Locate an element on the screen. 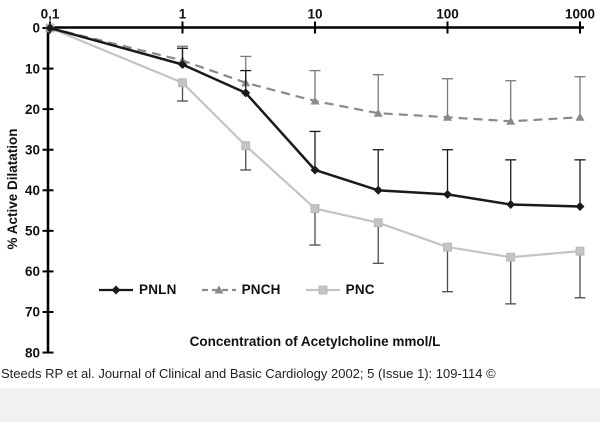  pnc-line-marker-icon is located at coordinates (323, 289).